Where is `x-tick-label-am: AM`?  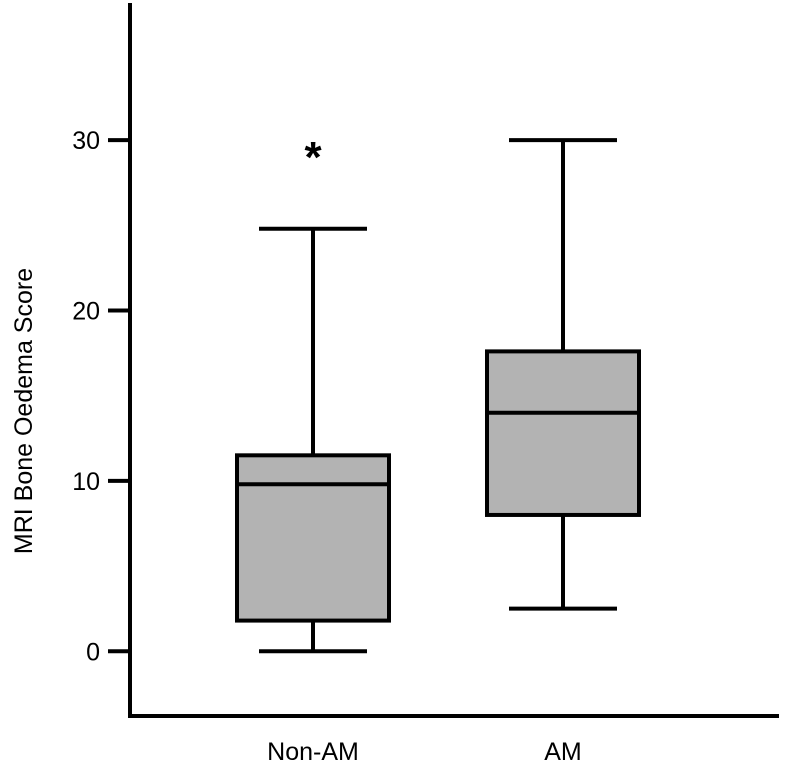
x-tick-label-am: AM is located at coordinates (563, 752).